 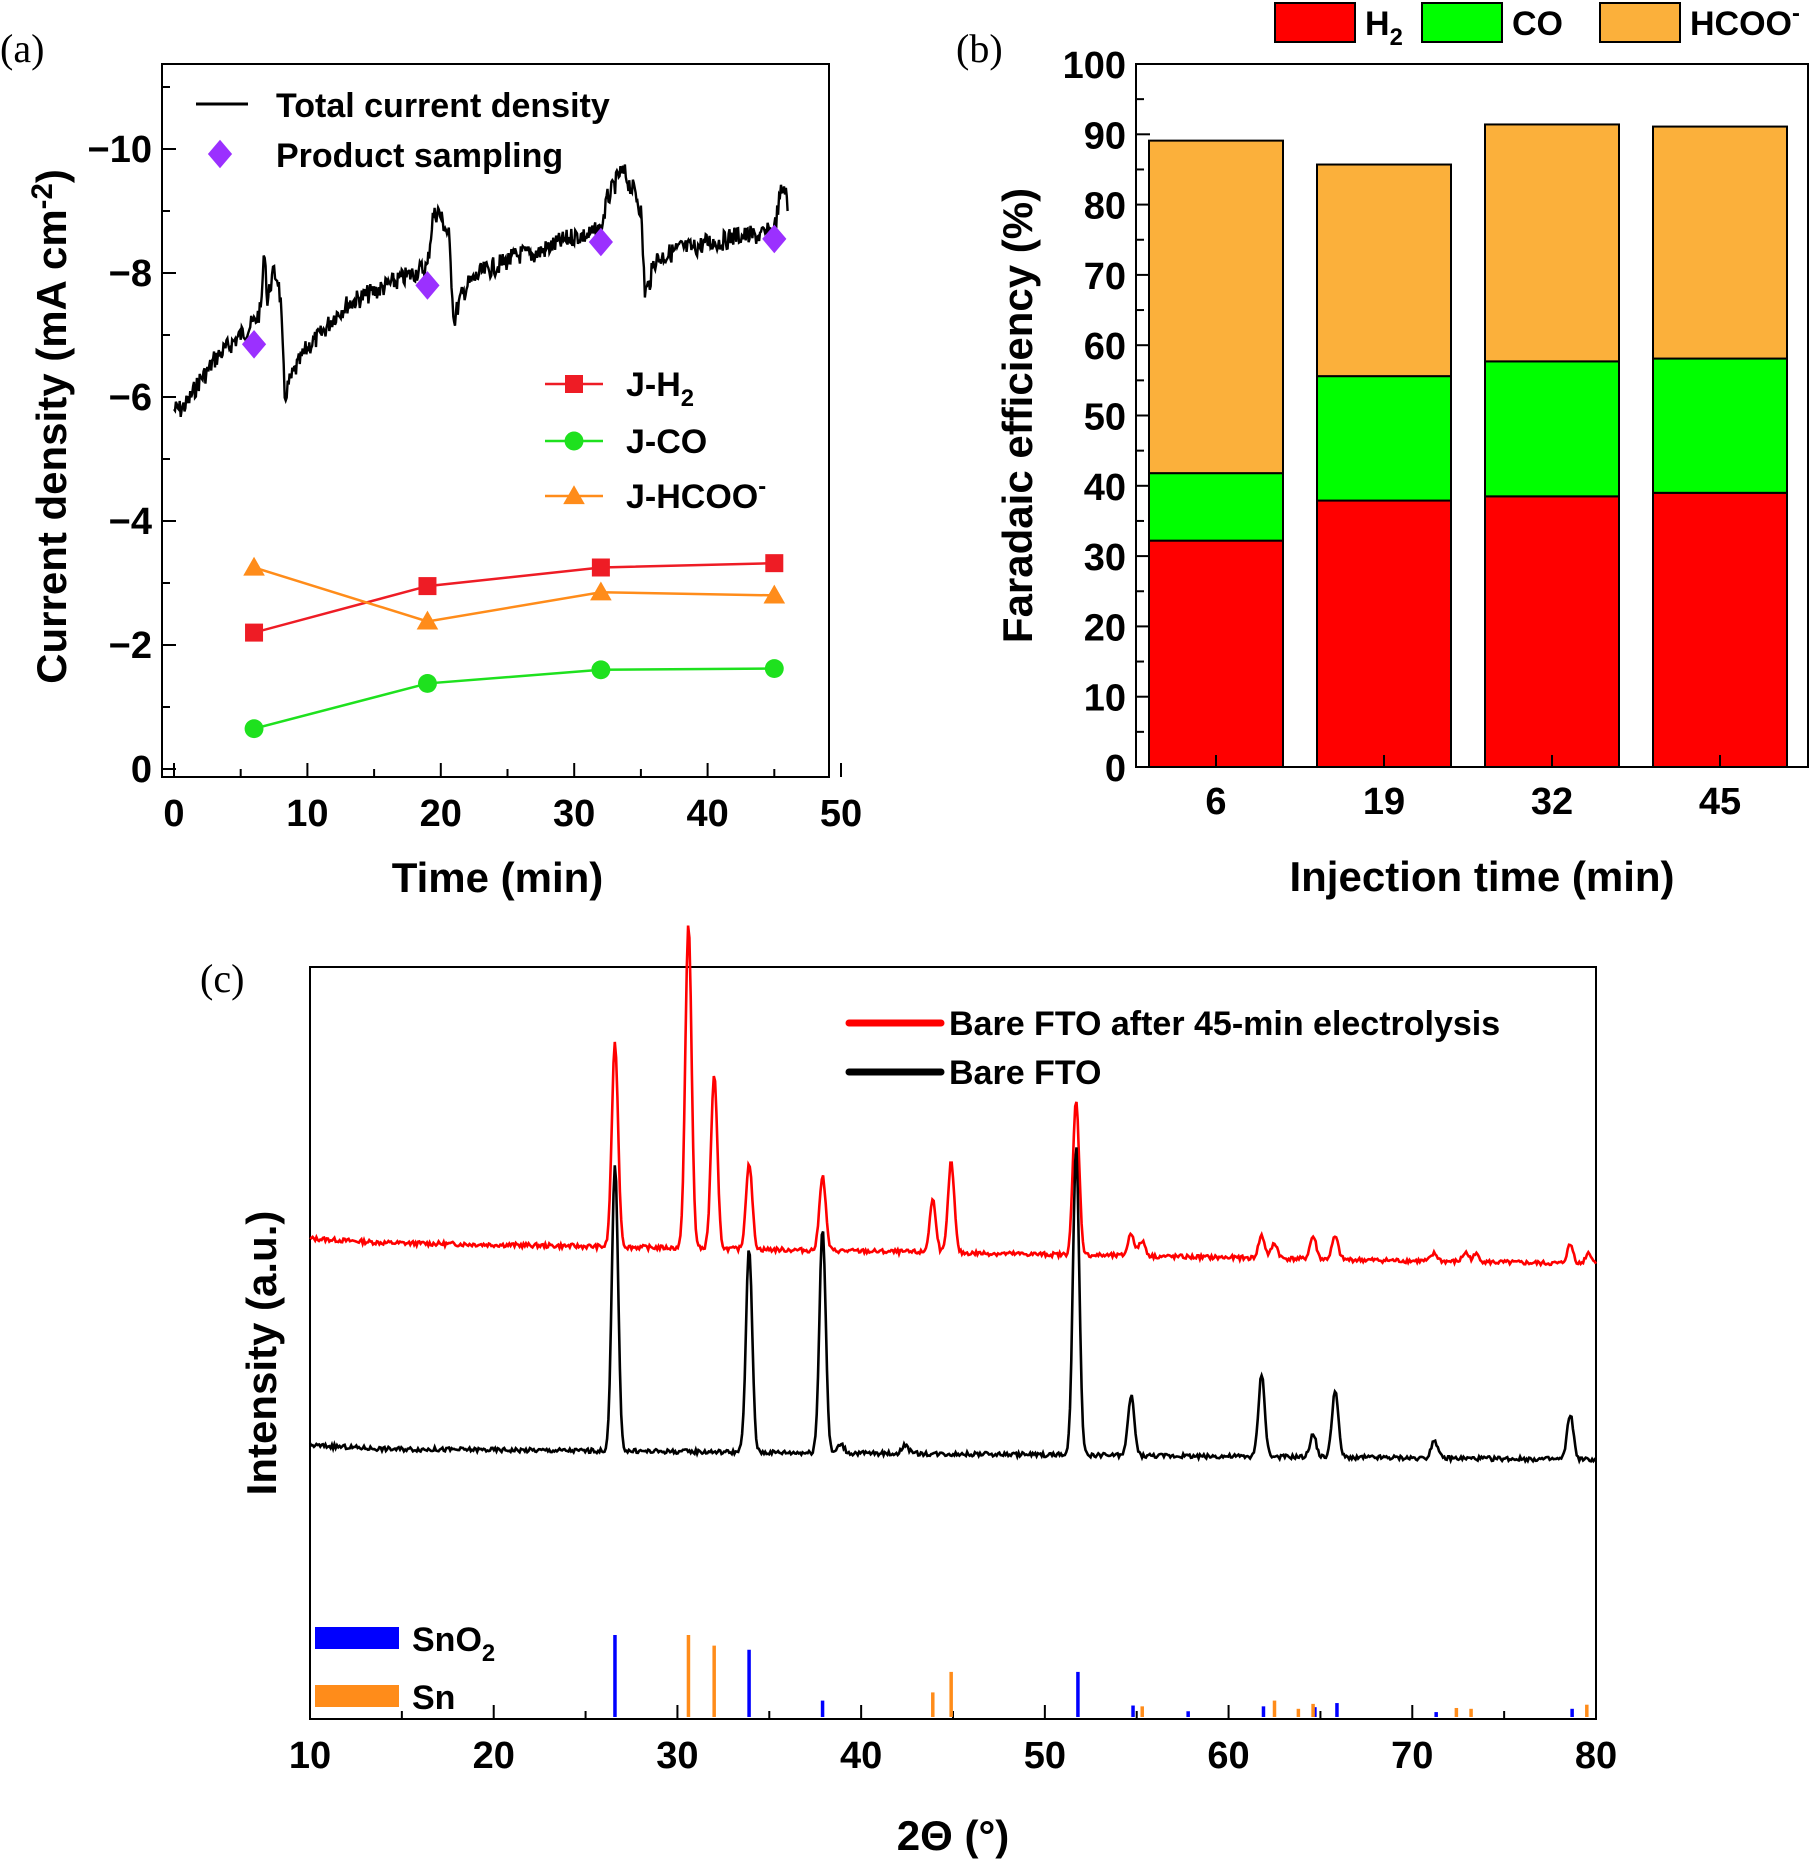 What do you see at coordinates (687, 398) in the screenshot?
I see `legend-series-label-sub: 2` at bounding box center [687, 398].